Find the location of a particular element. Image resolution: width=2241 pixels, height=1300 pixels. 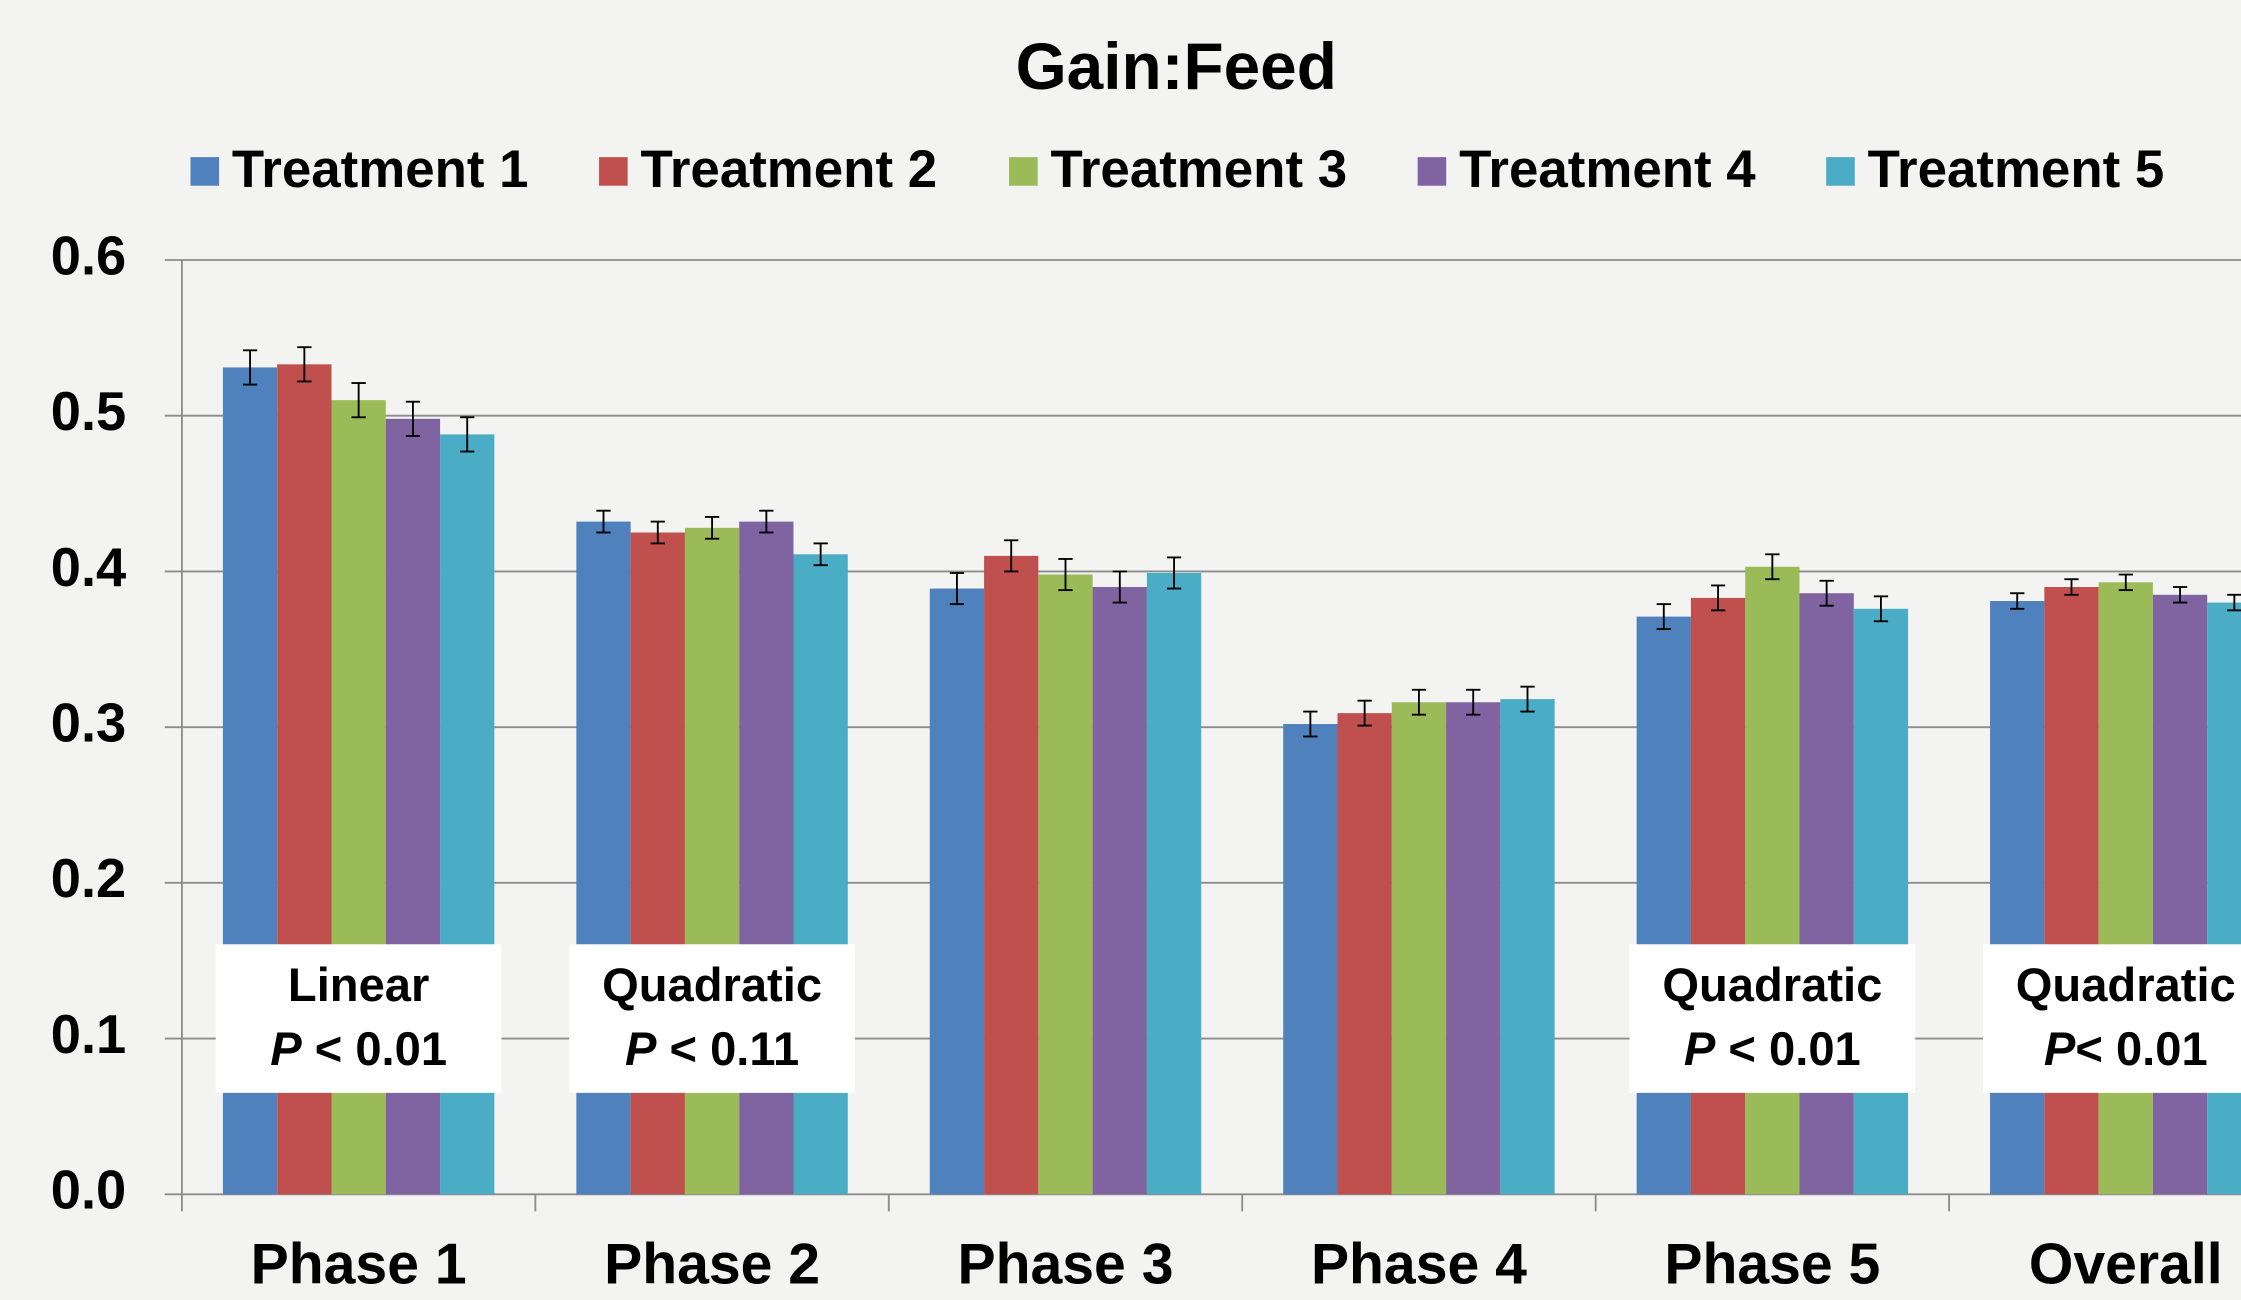

annotation-p: P < 0.11 is located at coordinates (712, 1048).